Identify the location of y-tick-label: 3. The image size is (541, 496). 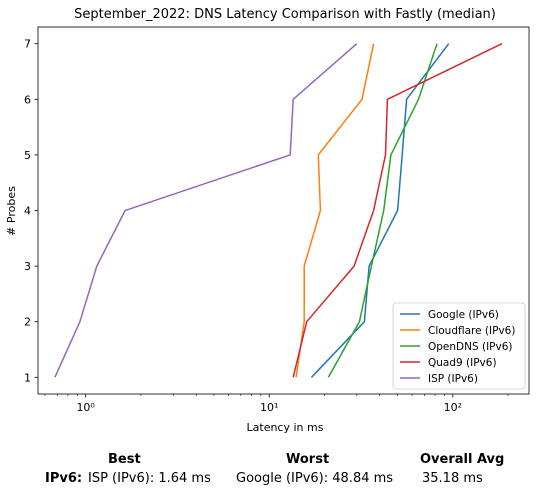
(27, 266).